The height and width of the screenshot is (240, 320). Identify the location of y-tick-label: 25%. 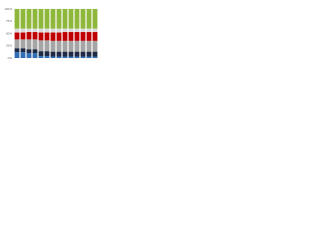
(9, 46).